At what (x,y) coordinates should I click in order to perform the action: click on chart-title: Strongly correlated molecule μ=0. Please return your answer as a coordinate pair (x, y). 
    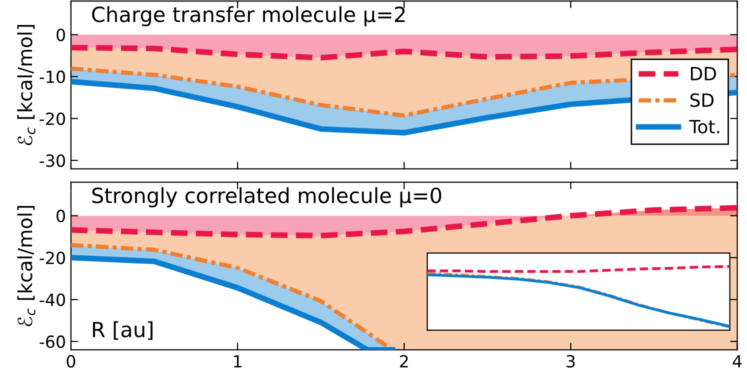
    Looking at the image, I should click on (267, 197).